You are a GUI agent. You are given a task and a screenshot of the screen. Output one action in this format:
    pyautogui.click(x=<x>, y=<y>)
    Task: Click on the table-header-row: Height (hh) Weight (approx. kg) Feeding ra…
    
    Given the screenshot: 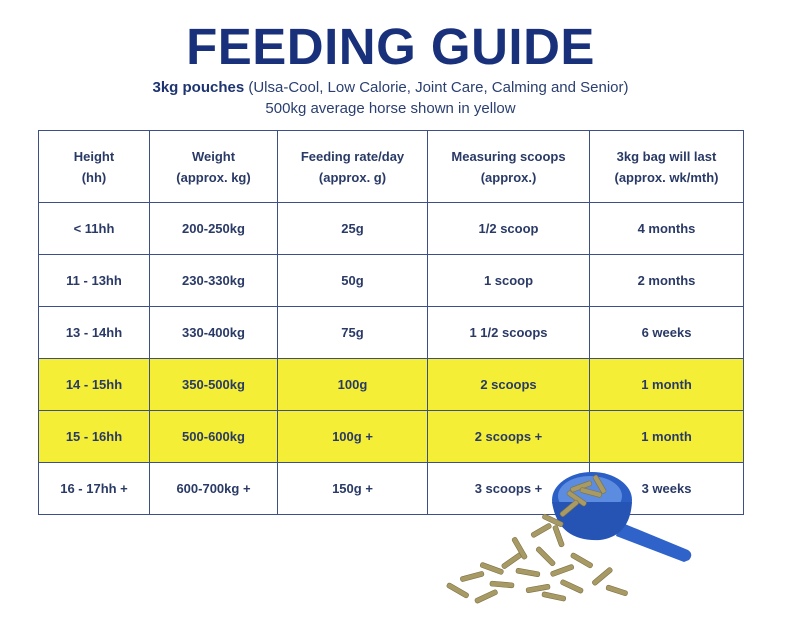 What is the action you would take?
    pyautogui.click(x=391, y=166)
    